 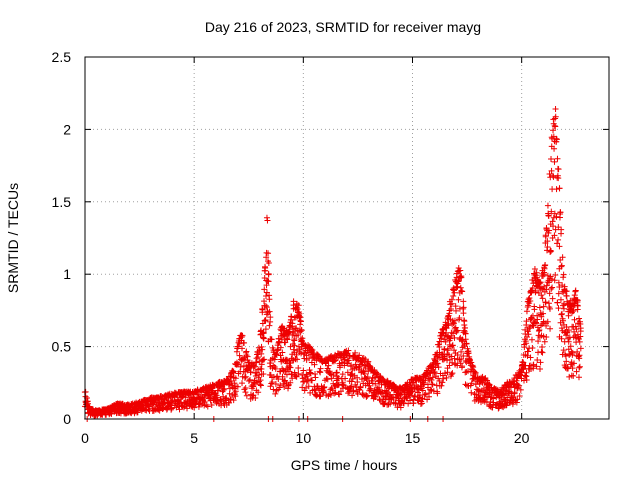 I want to click on x-axis-label: GPS time / hours, so click(x=344, y=465).